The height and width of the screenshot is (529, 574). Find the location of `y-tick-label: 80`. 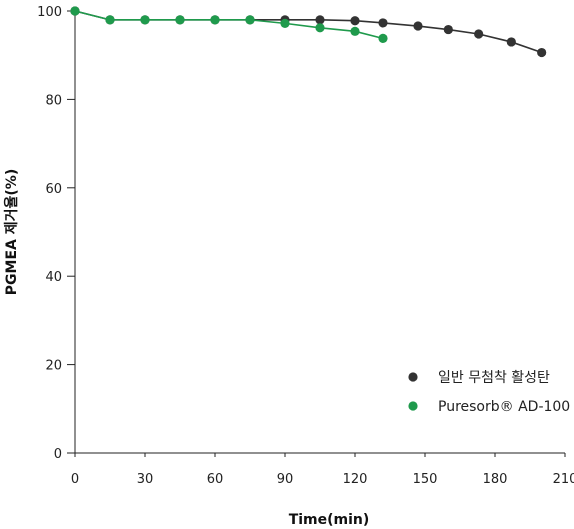

y-tick-label: 80 is located at coordinates (53, 100).